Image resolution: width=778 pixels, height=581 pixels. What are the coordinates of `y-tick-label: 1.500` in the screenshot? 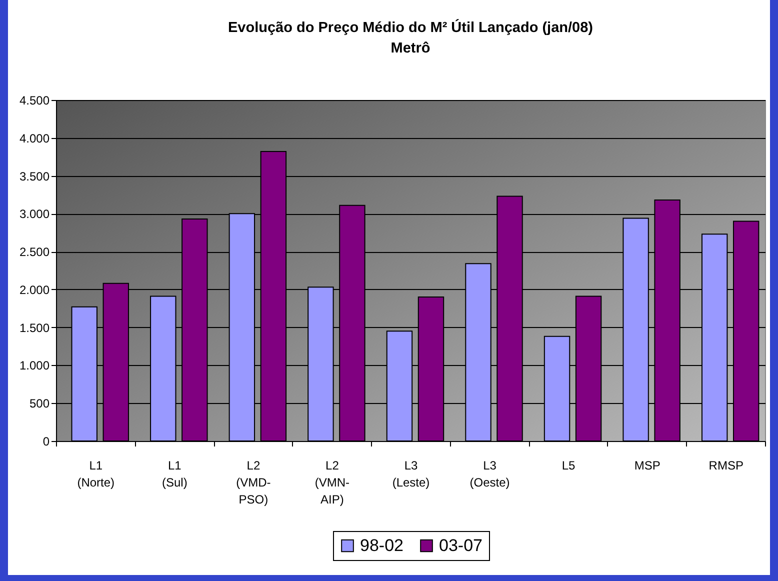 It's located at (34, 327).